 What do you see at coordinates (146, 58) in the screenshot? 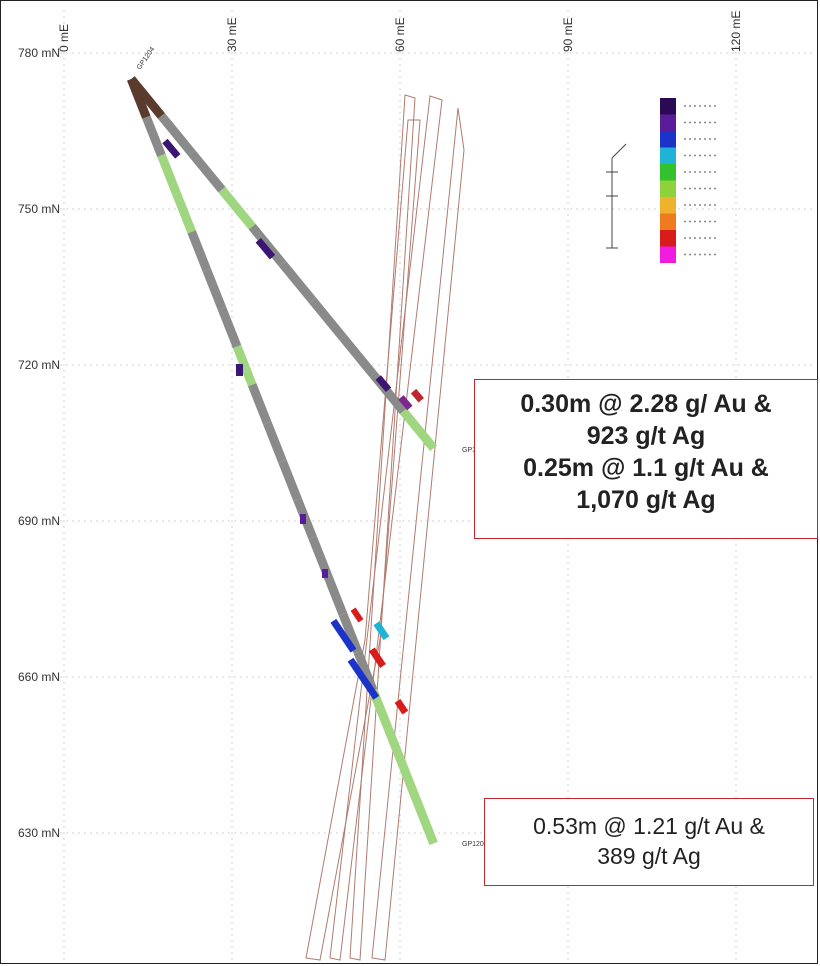
I see `collar-label: GP1204` at bounding box center [146, 58].